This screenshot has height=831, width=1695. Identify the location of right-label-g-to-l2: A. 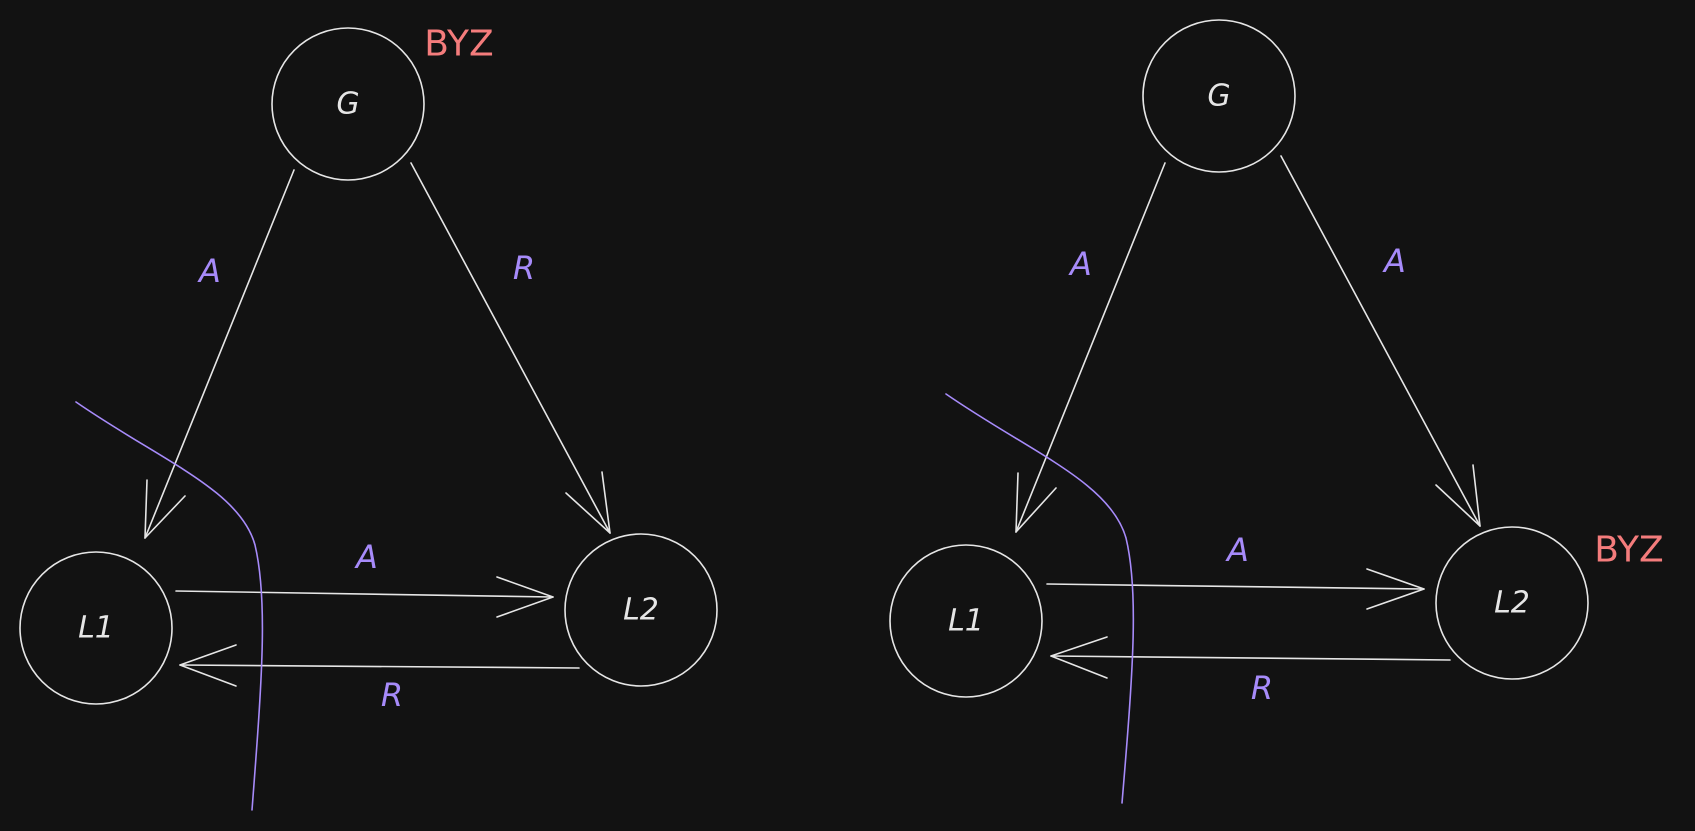
(1394, 261).